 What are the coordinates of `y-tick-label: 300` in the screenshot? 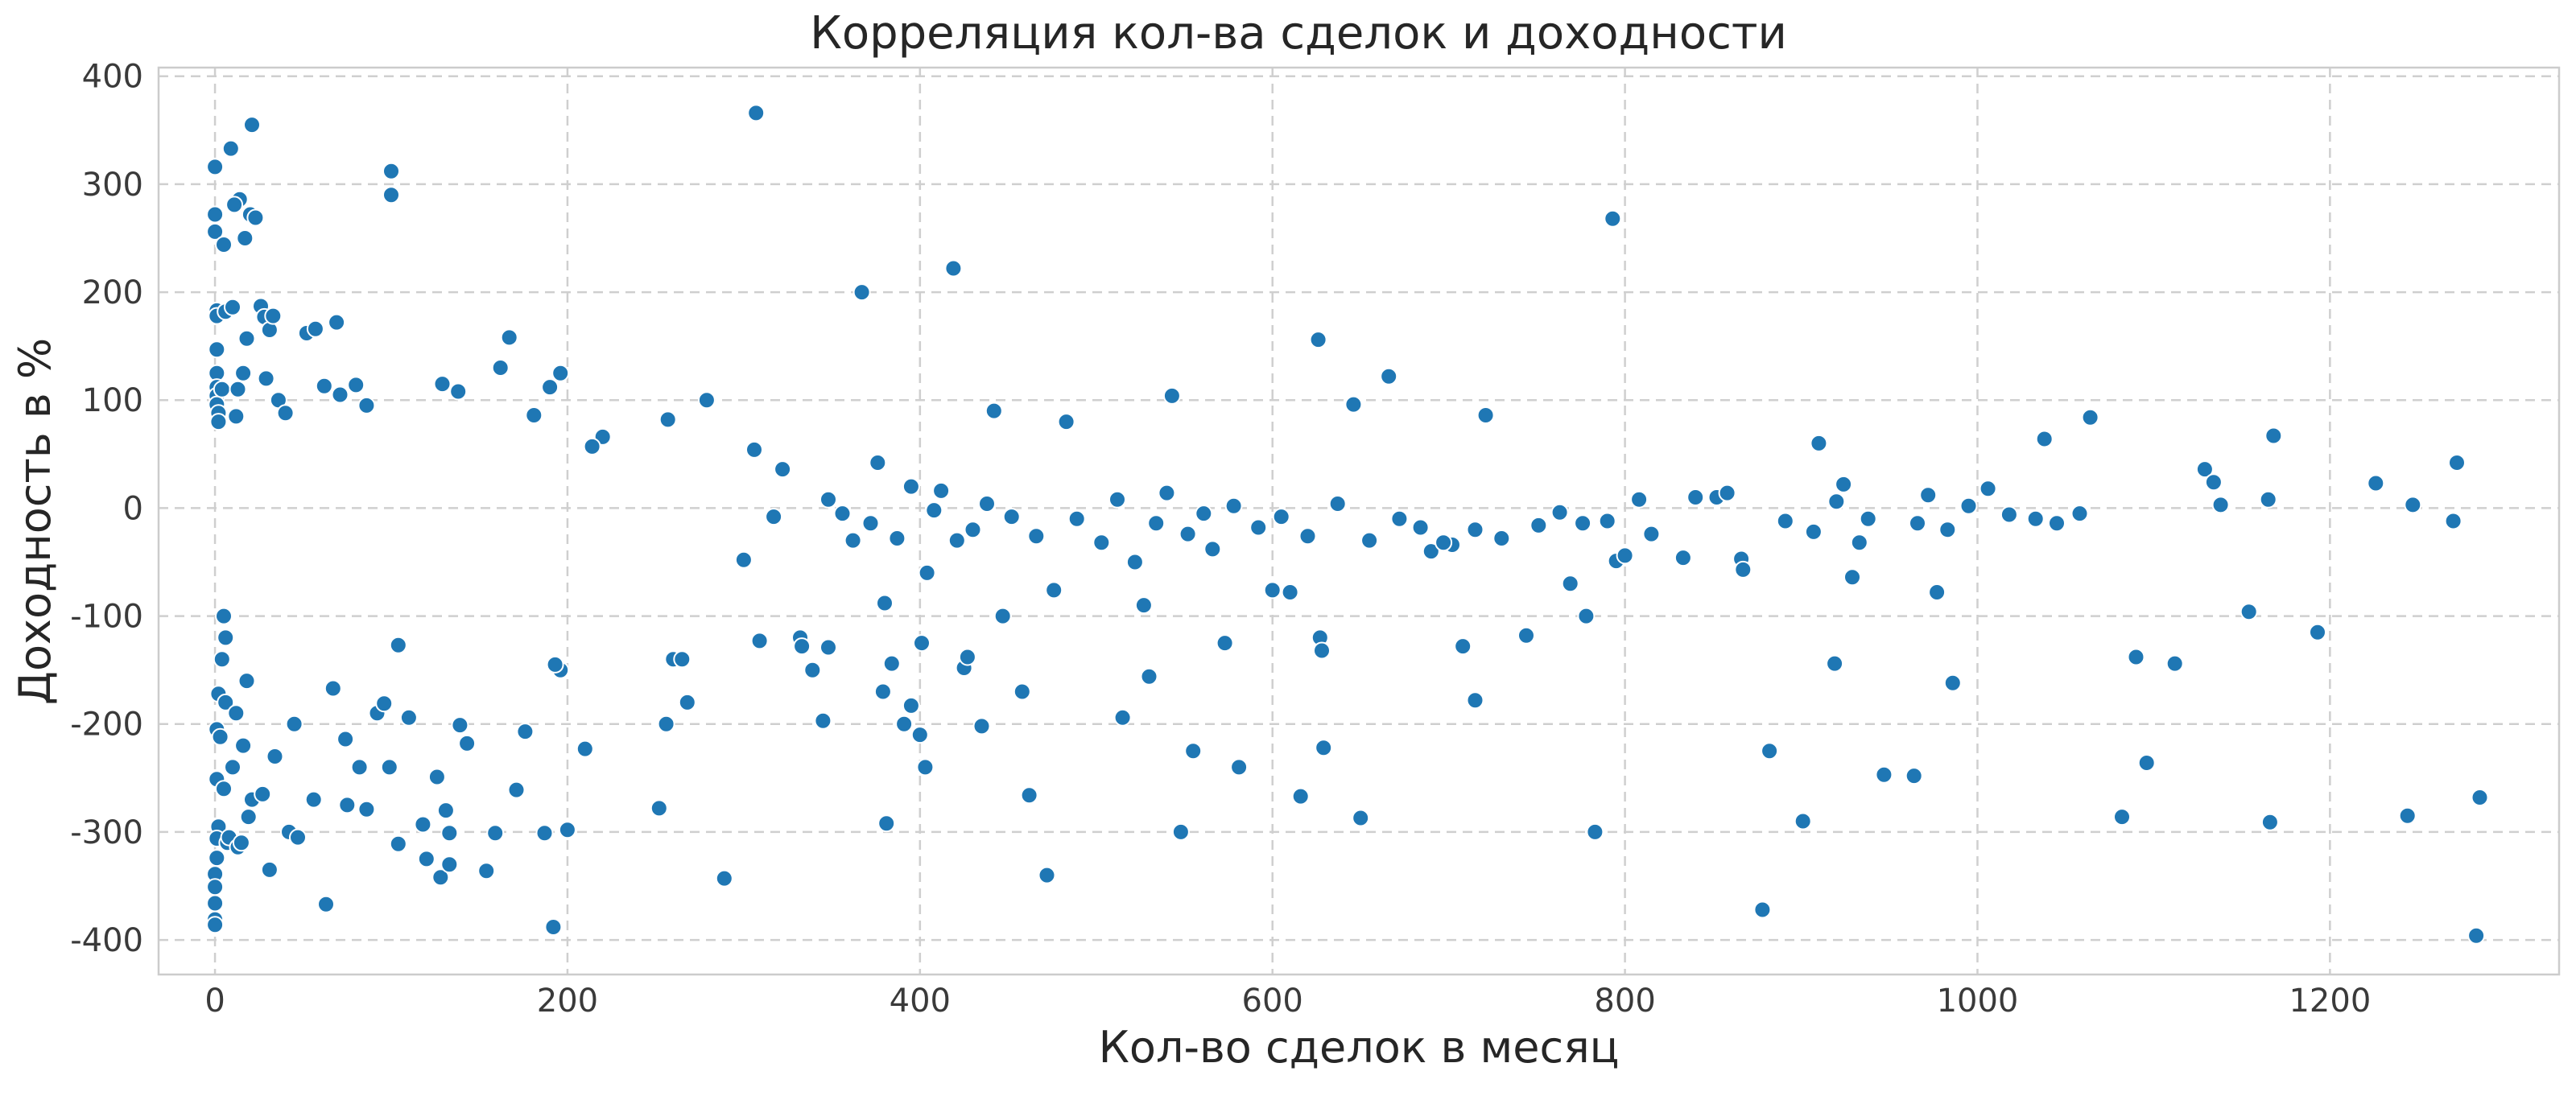 It's located at (112, 185).